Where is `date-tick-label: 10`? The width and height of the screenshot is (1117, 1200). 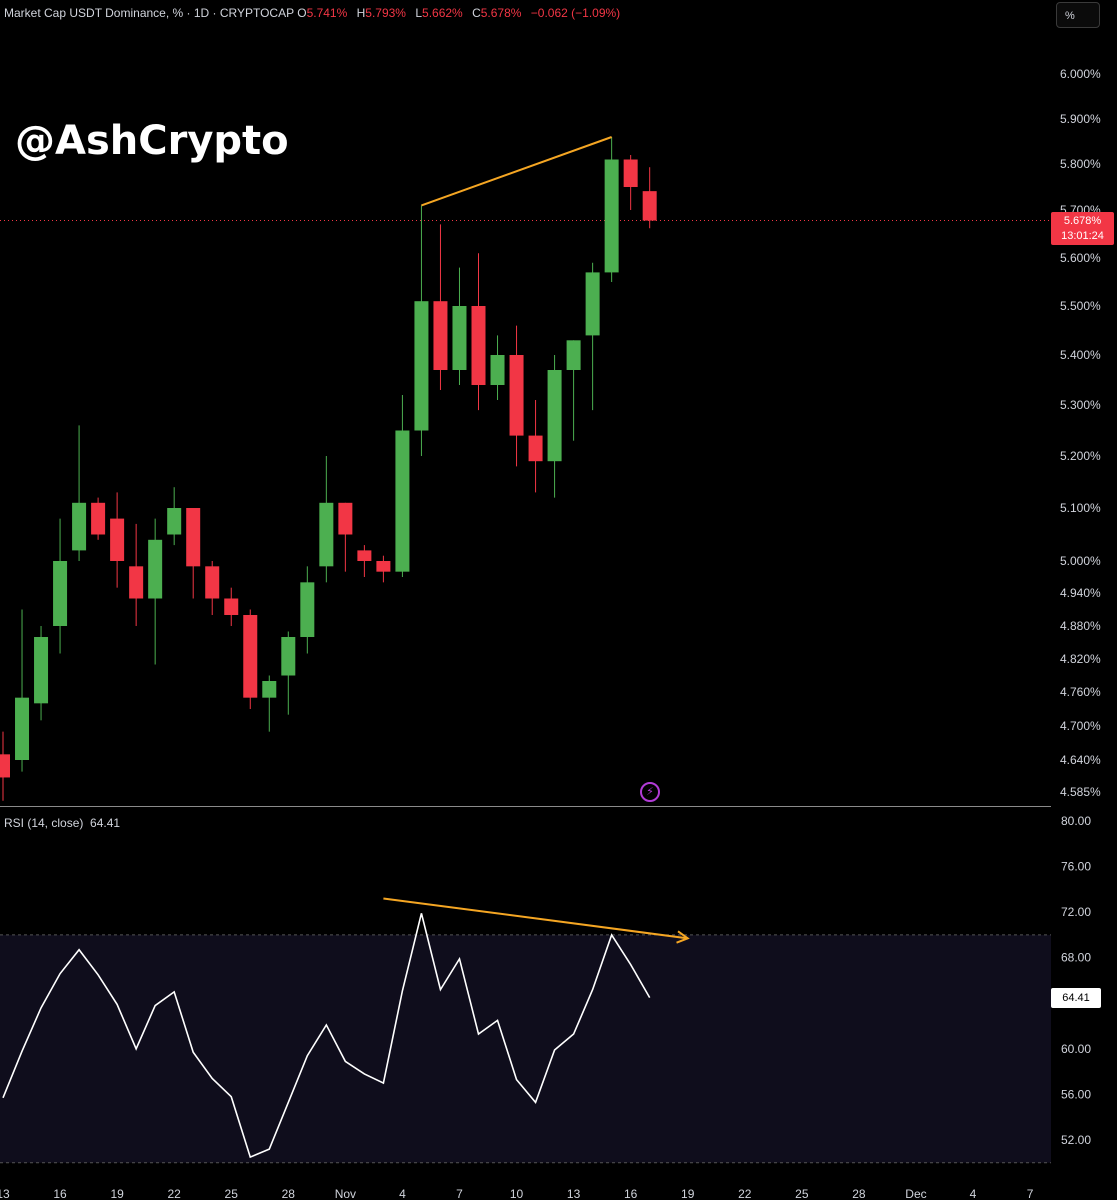 date-tick-label: 10 is located at coordinates (517, 1193).